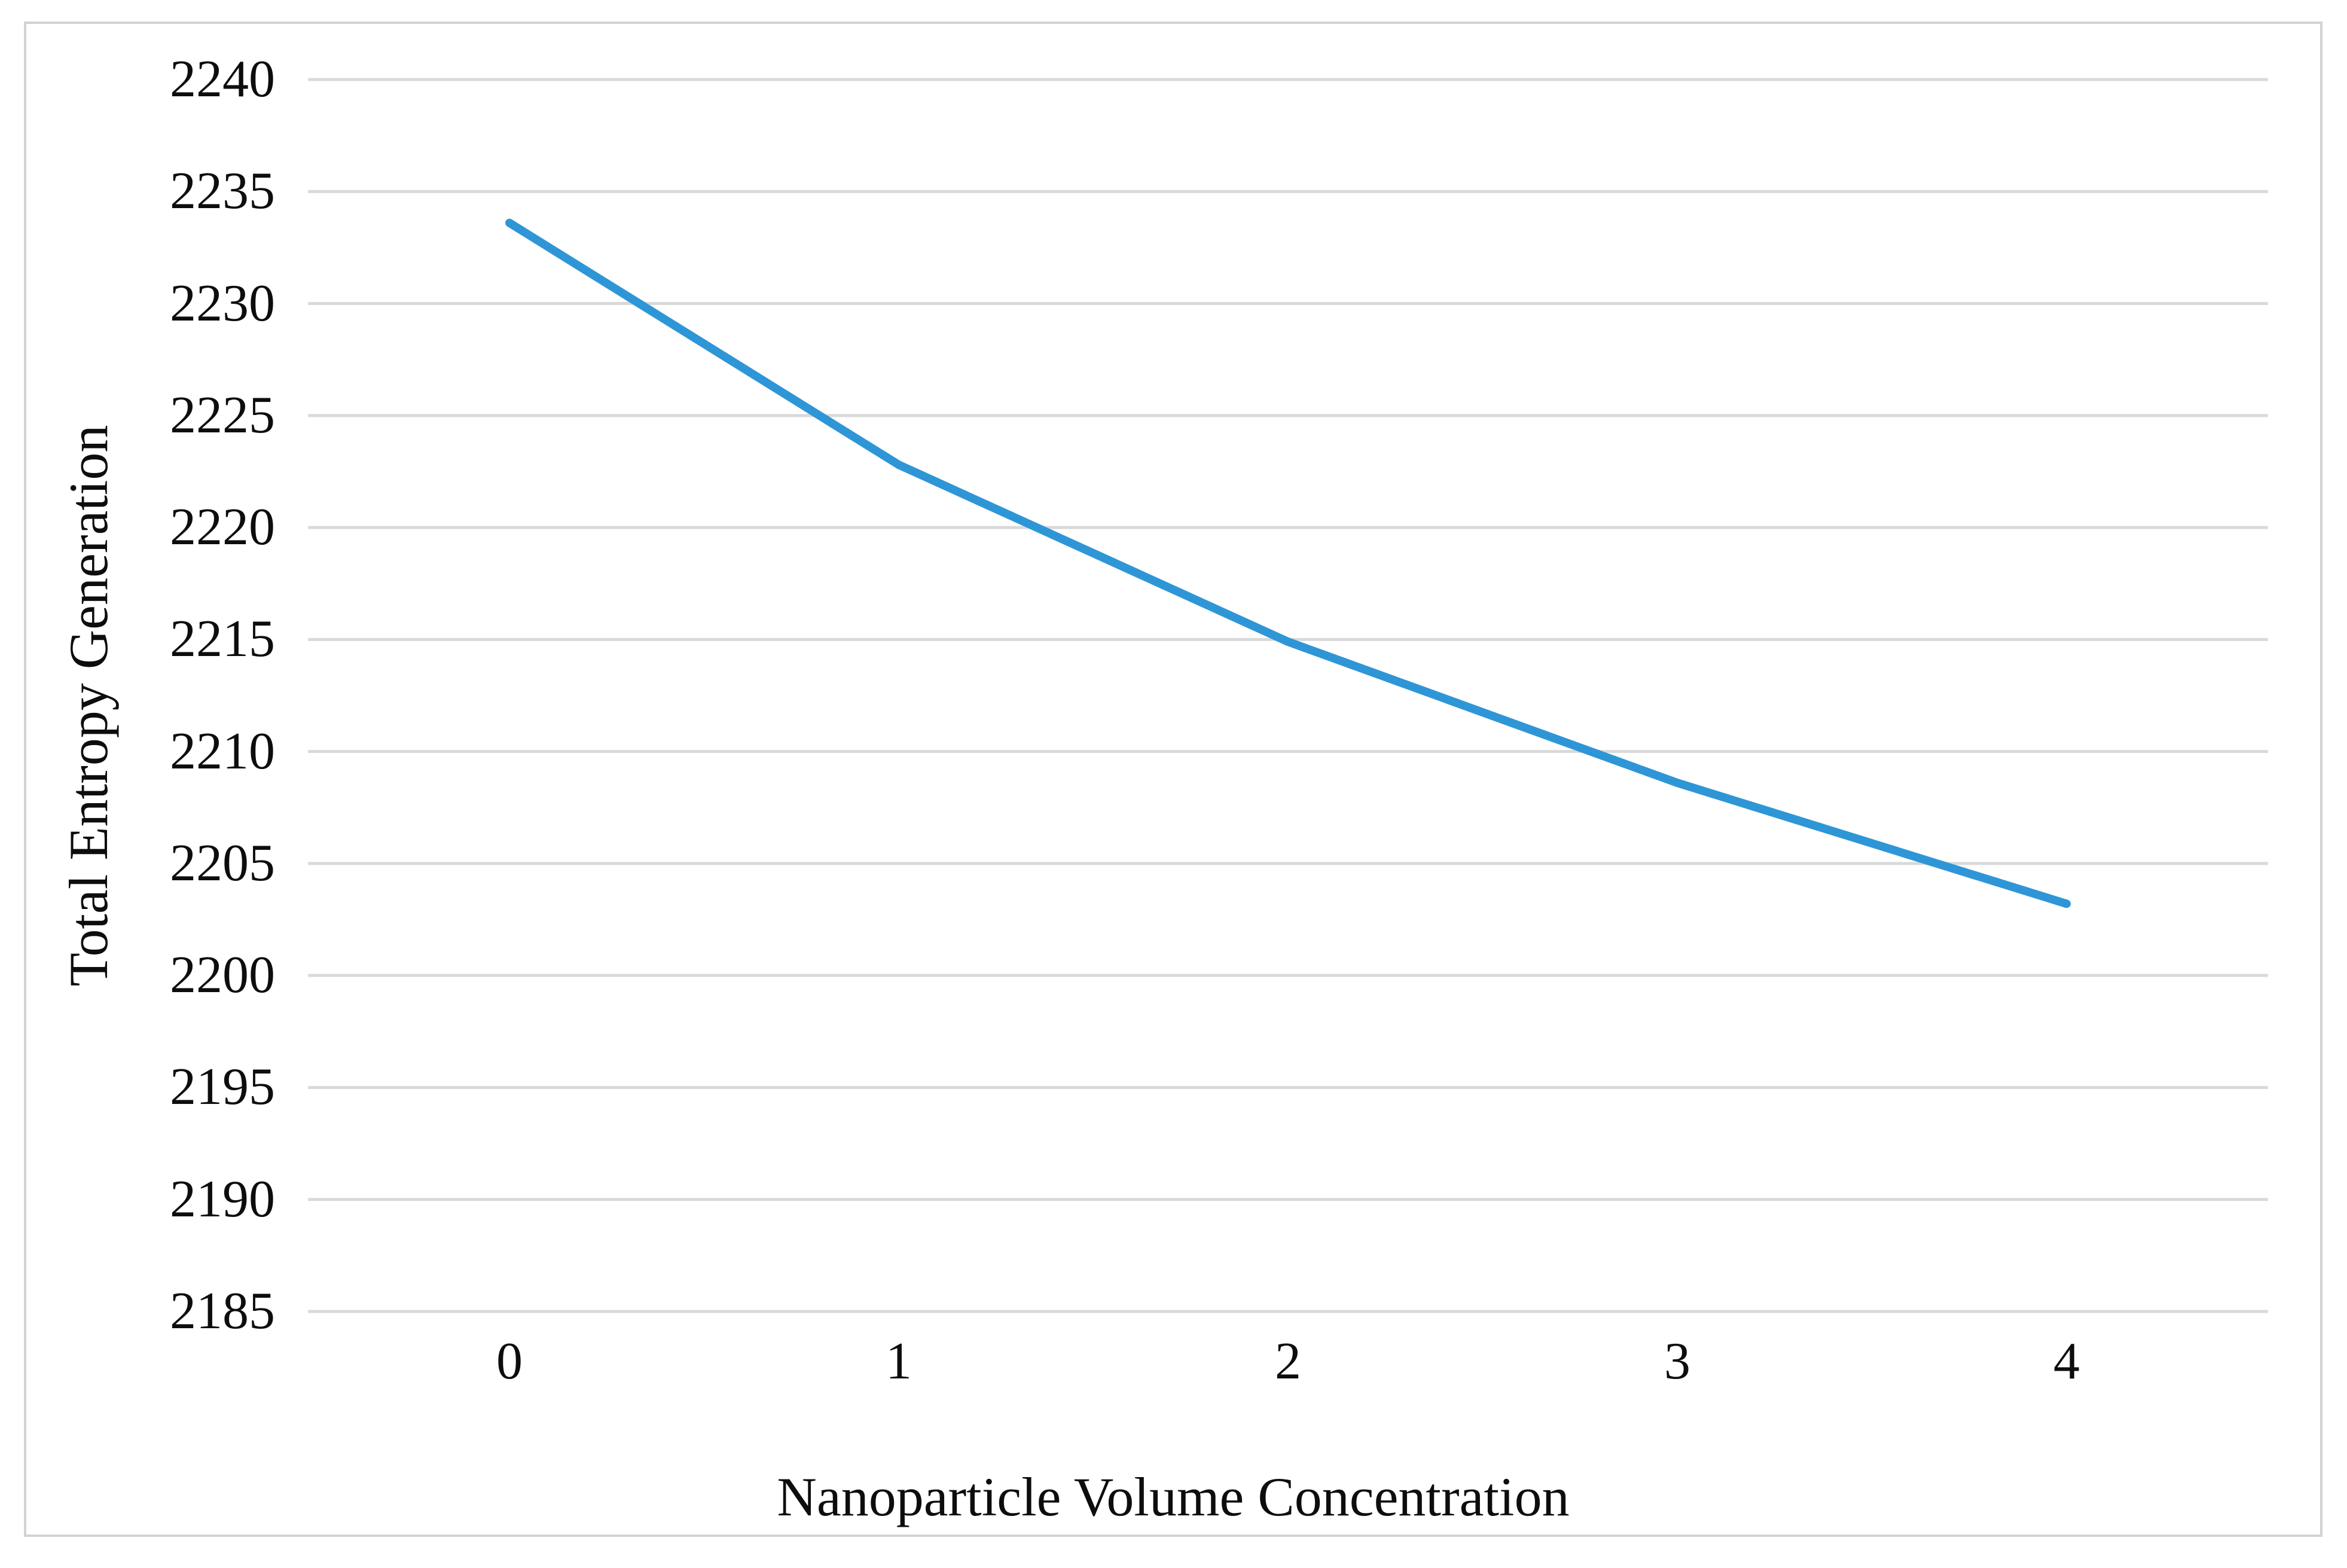  Describe the element at coordinates (222, 751) in the screenshot. I see `y-tick-label: 2210` at that location.